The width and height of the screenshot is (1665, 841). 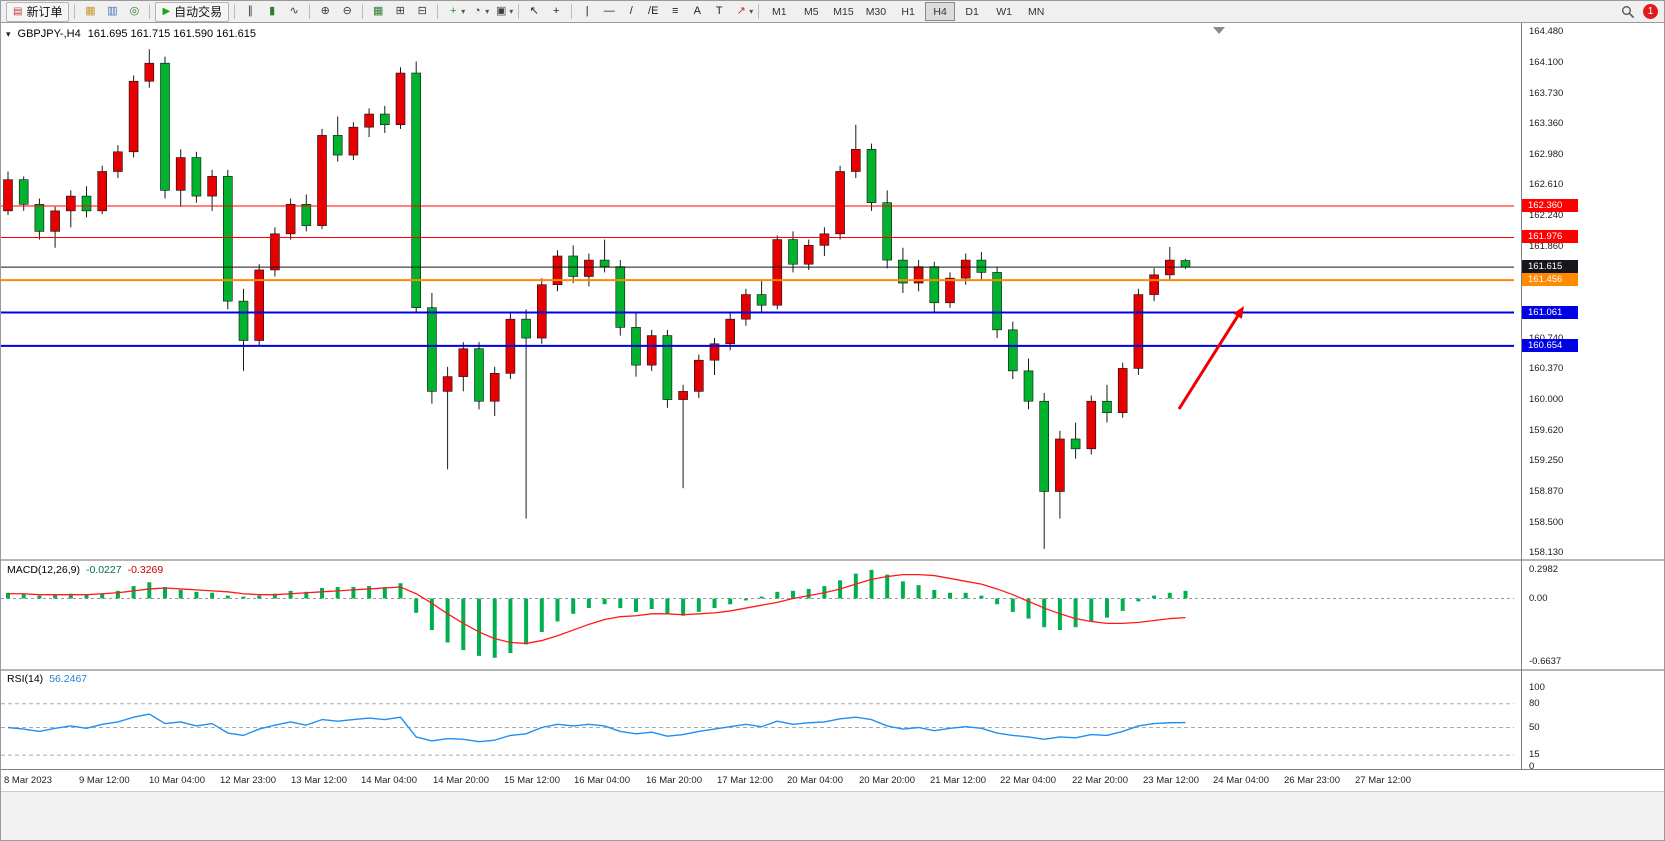 What do you see at coordinates (1219, 30) in the screenshot?
I see `chart-shift-marker` at bounding box center [1219, 30].